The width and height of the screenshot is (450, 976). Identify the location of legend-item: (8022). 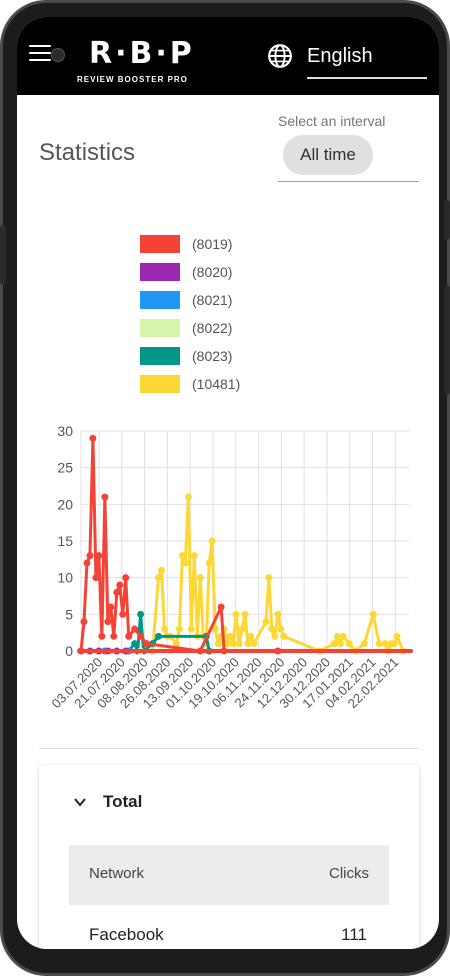
(220, 329).